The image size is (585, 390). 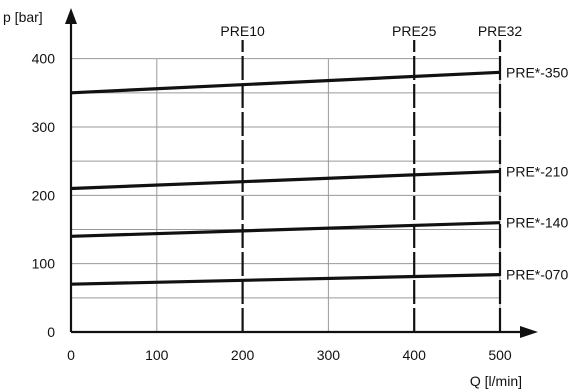 I want to click on y-tick-label-200: 200, so click(x=44, y=195).